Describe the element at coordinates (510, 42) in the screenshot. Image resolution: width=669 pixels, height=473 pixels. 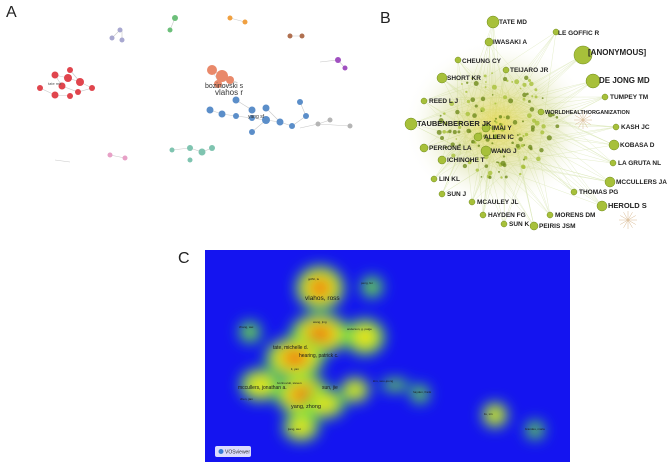
I see `b-label-iwasaki: IWASAKI A` at that location.